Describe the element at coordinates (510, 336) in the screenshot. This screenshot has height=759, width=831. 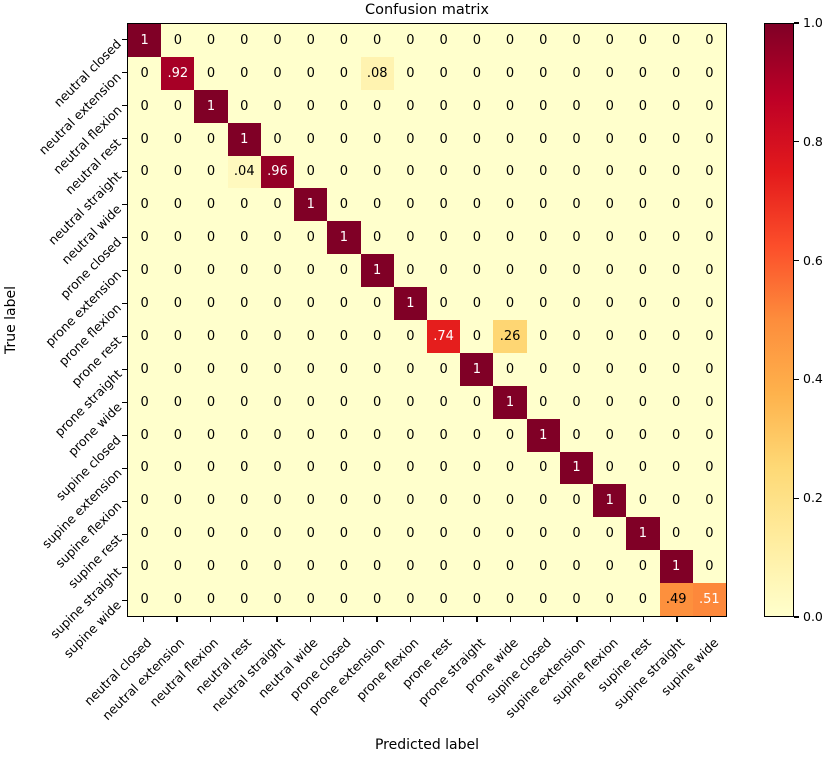
I see `heatmap-cell: .26` at that location.